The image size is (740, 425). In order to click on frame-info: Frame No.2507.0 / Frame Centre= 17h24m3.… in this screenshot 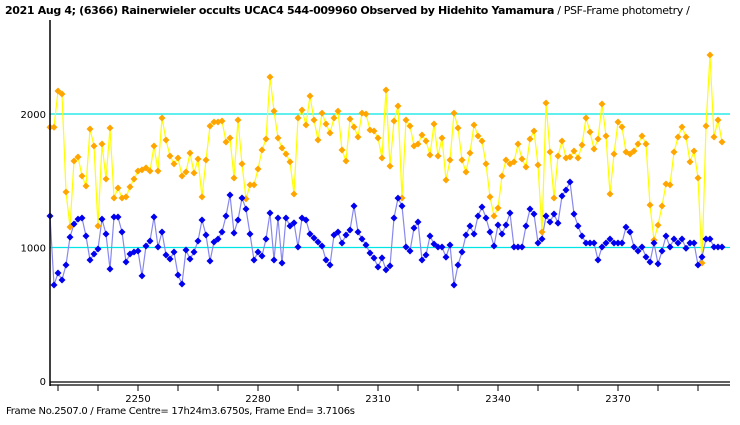, I will do `click(180, 411)`.